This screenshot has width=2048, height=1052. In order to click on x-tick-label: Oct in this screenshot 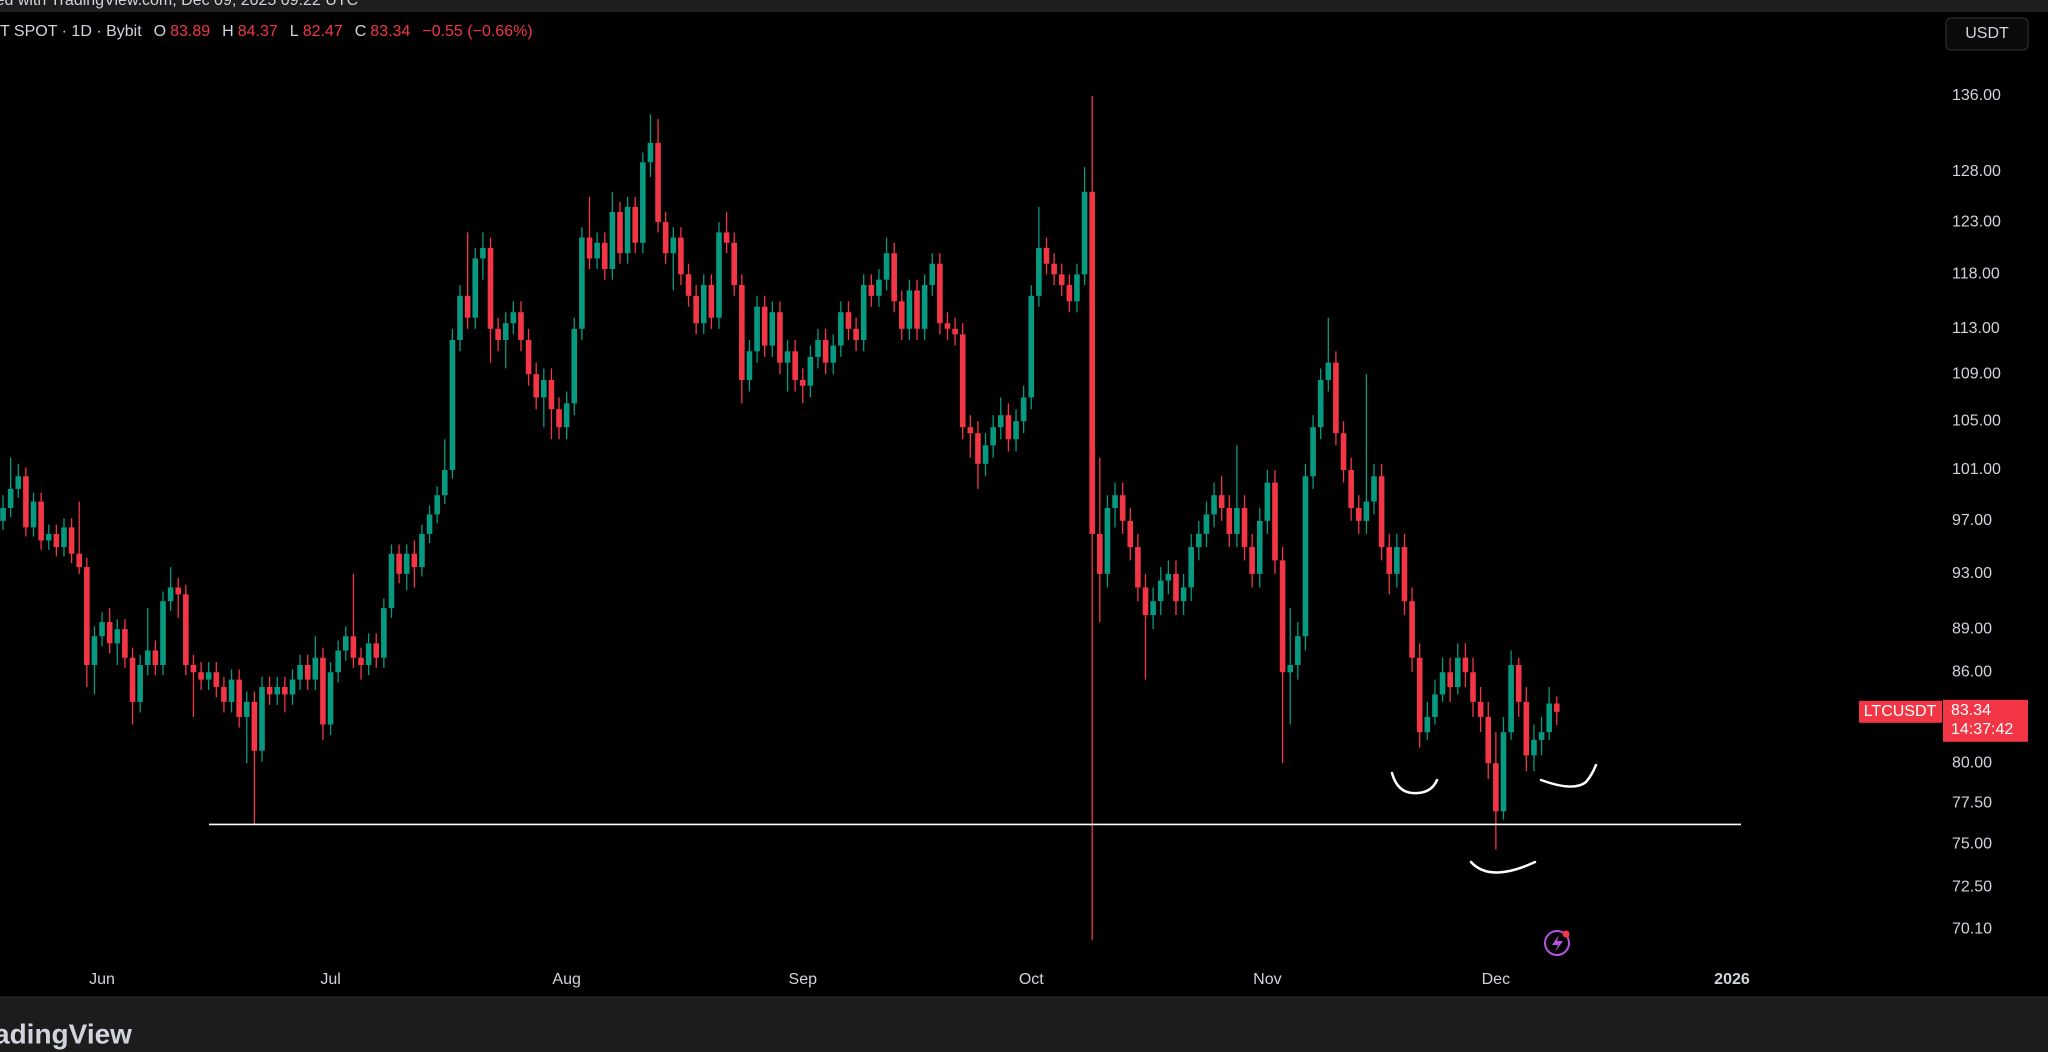, I will do `click(1031, 979)`.